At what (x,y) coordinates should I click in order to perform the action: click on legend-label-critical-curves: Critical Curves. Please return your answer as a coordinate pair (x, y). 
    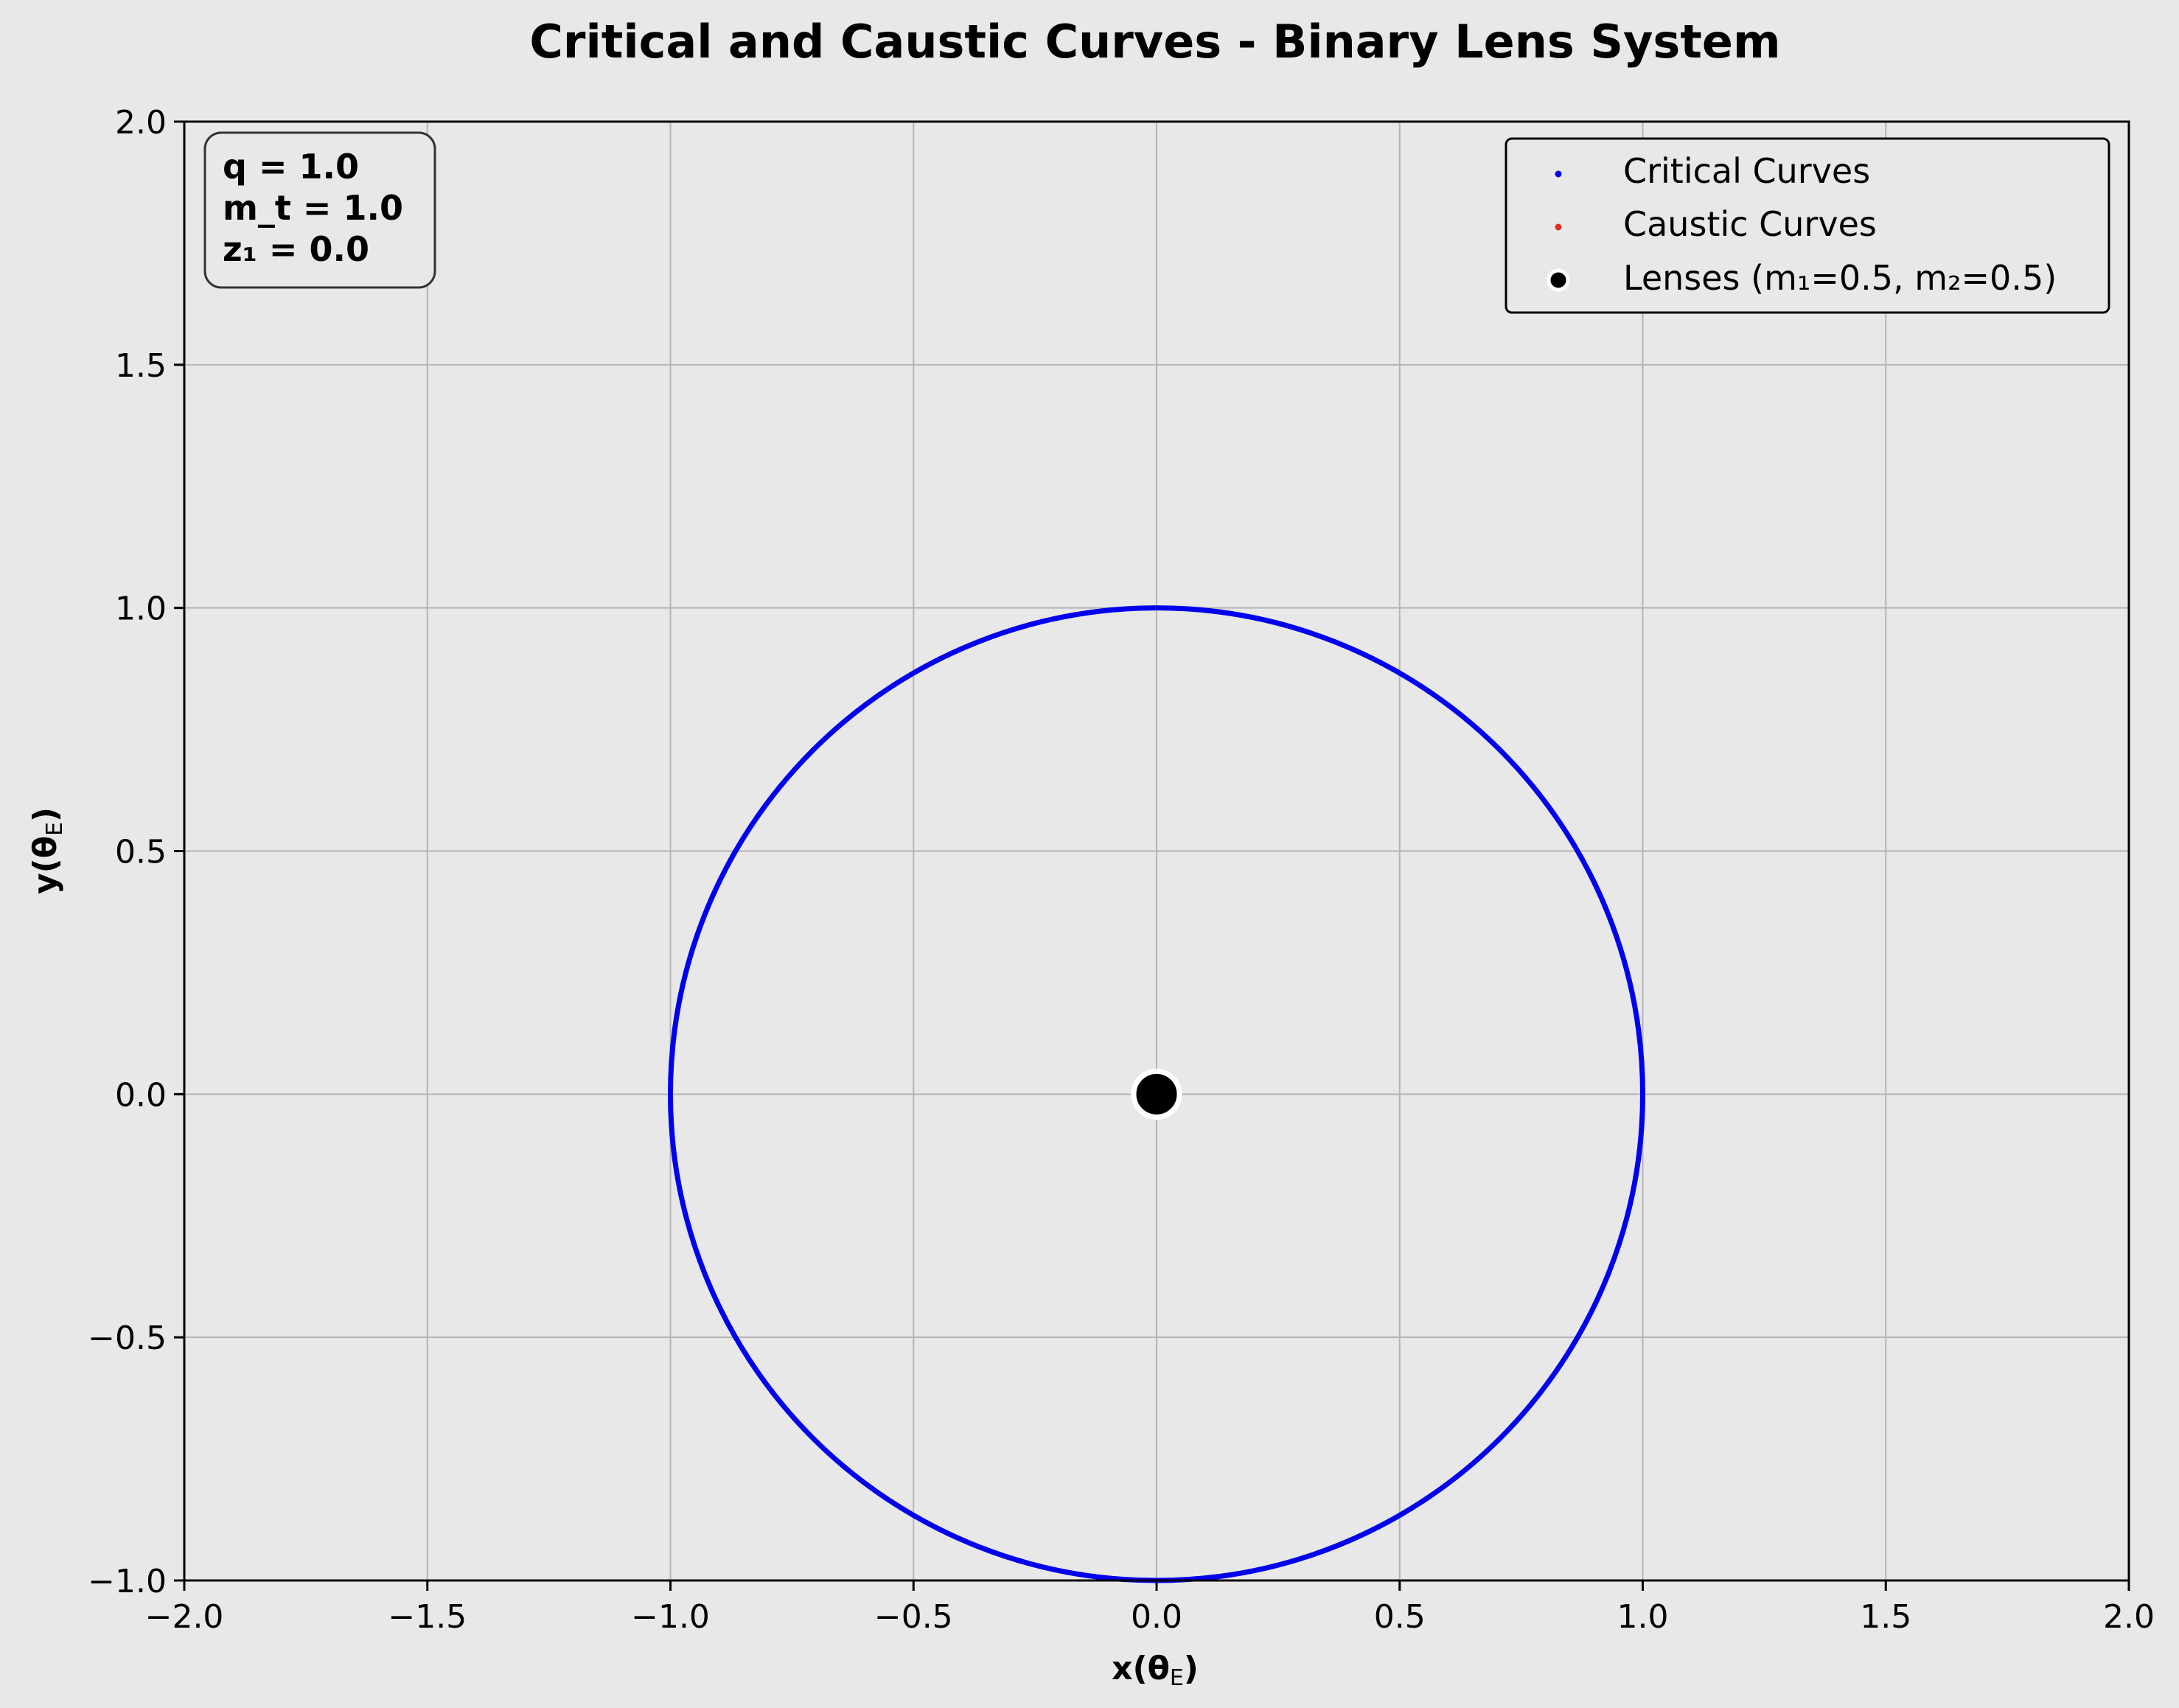
    Looking at the image, I should click on (1747, 171).